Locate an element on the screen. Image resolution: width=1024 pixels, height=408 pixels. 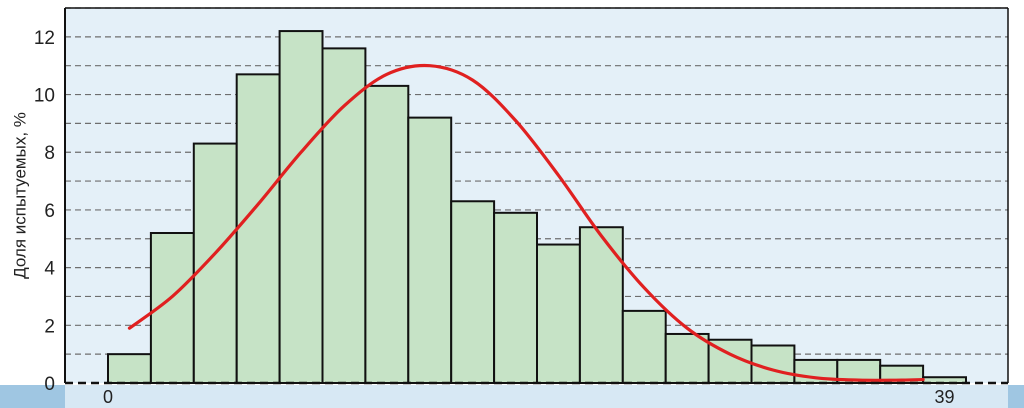
y-axis-label: Доля испытуемых, % is located at coordinates (19, 195).